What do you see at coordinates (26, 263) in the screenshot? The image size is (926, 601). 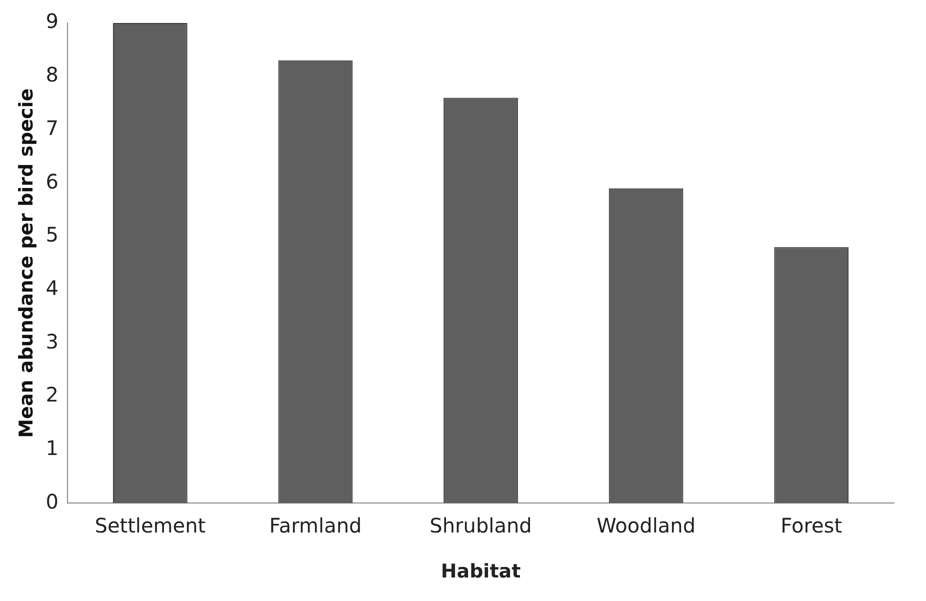 I see `y-axis-title: Mean abundance per bird specie` at bounding box center [26, 263].